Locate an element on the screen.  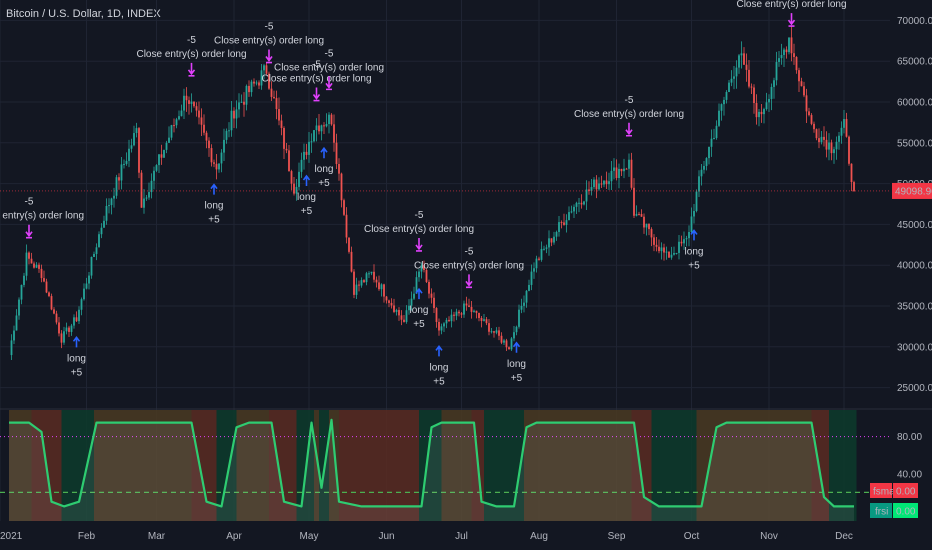
fsma-value-label: 0.00 is located at coordinates (906, 492).